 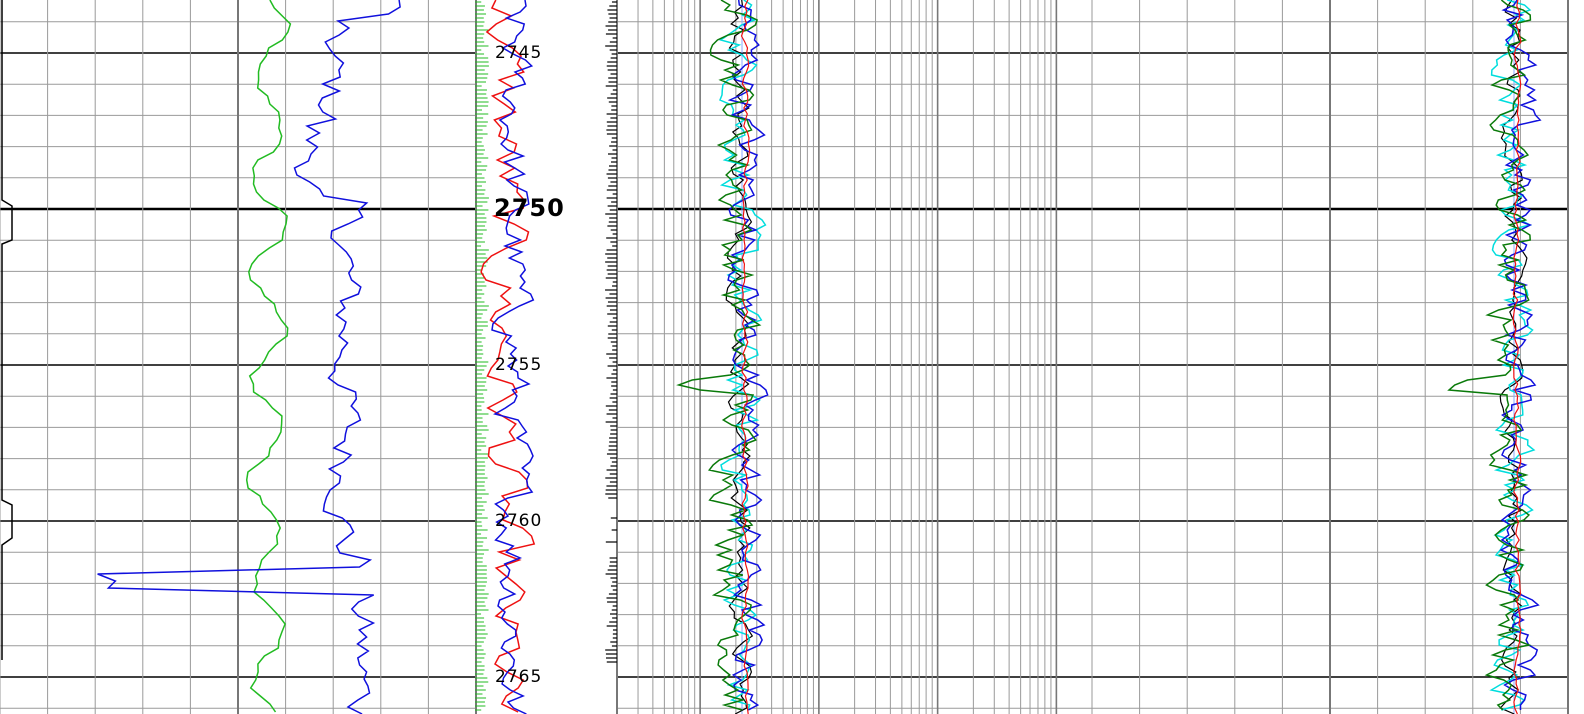 What do you see at coordinates (518, 53) in the screenshot?
I see `depth-label: 2745` at bounding box center [518, 53].